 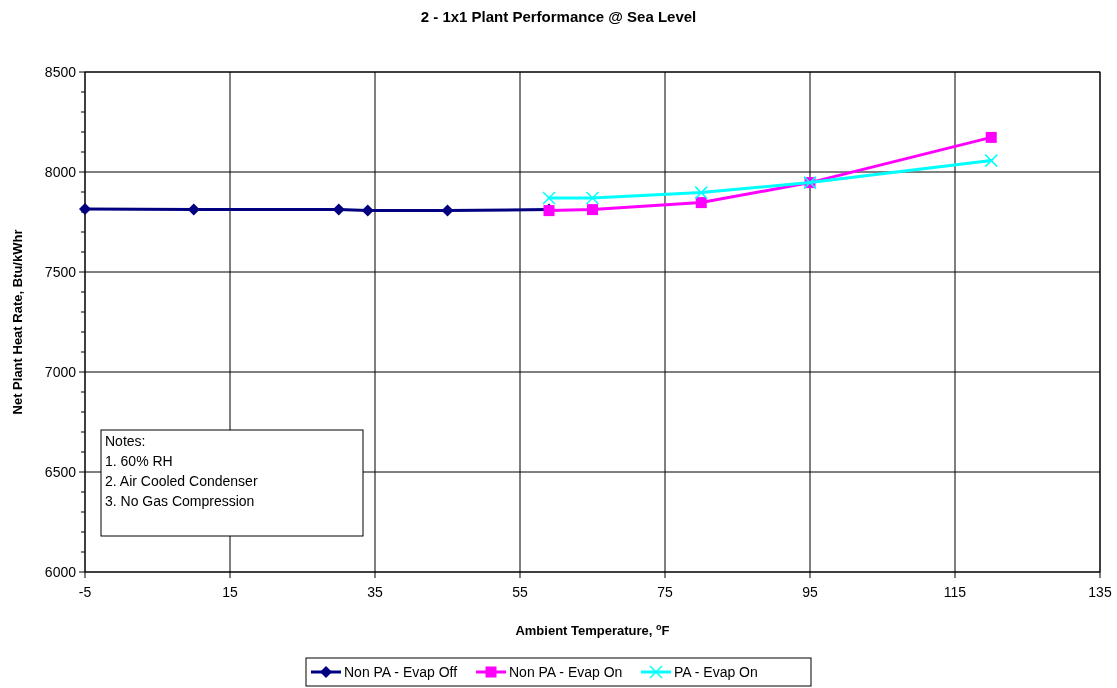 I want to click on legend-label: Non PA - Evap On, so click(x=566, y=672).